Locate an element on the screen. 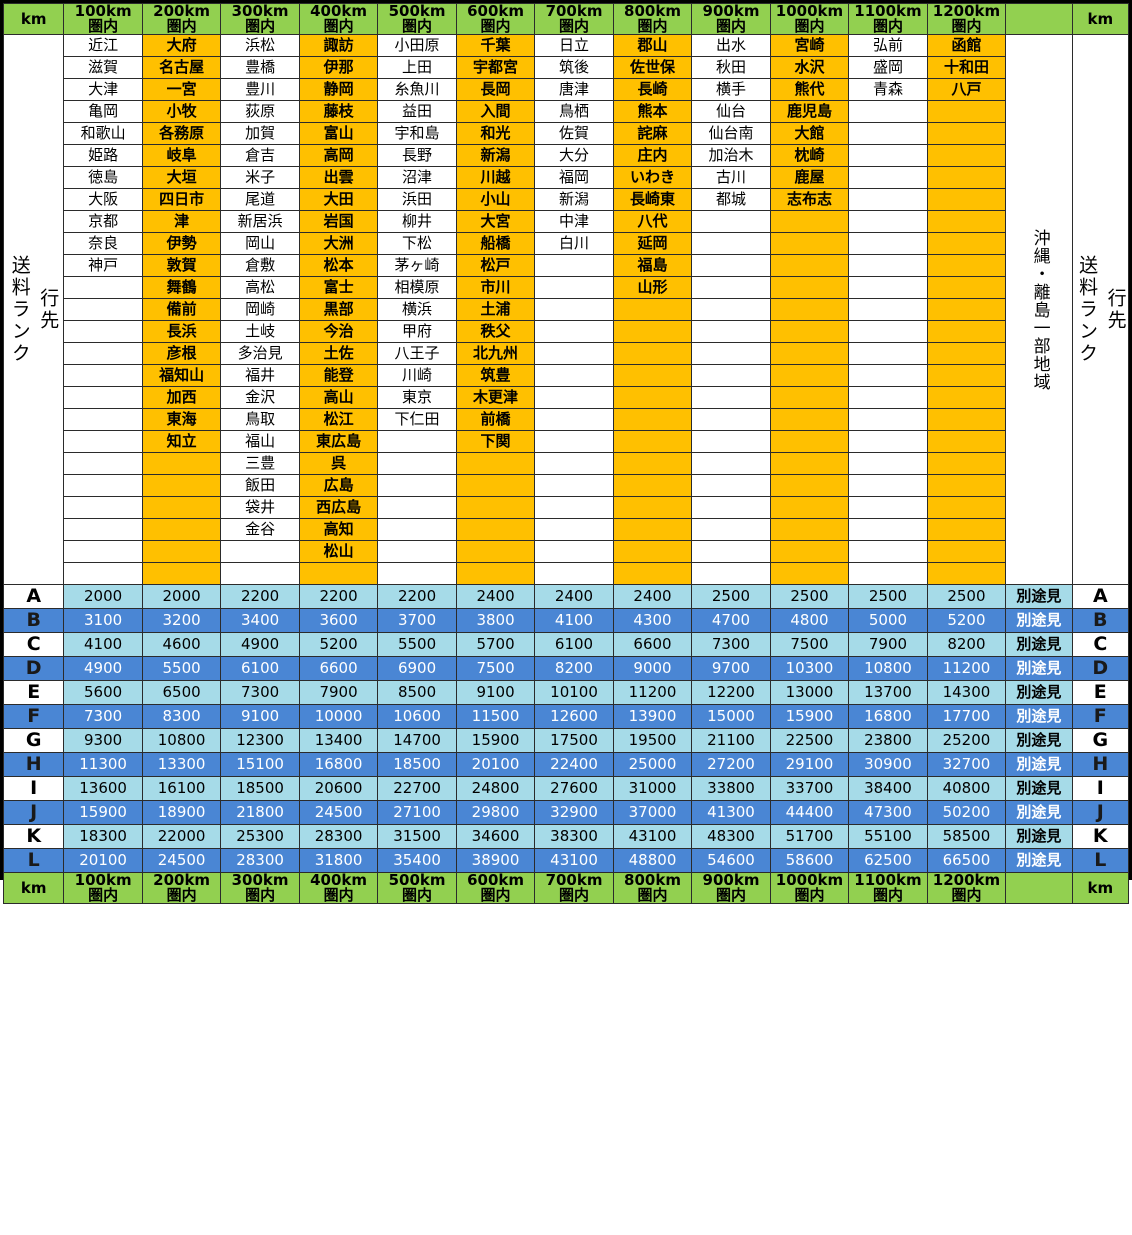  header-distance-top-2: 200km is located at coordinates (182, 11).